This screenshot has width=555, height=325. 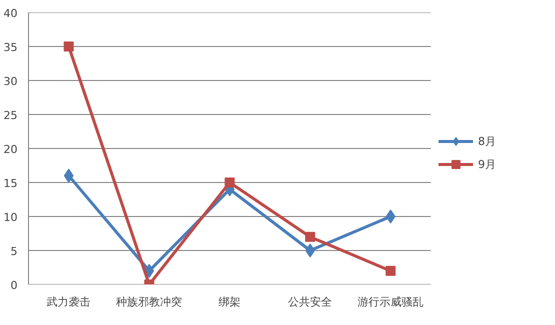 What do you see at coordinates (11, 217) in the screenshot?
I see `y-tick-label: 10` at bounding box center [11, 217].